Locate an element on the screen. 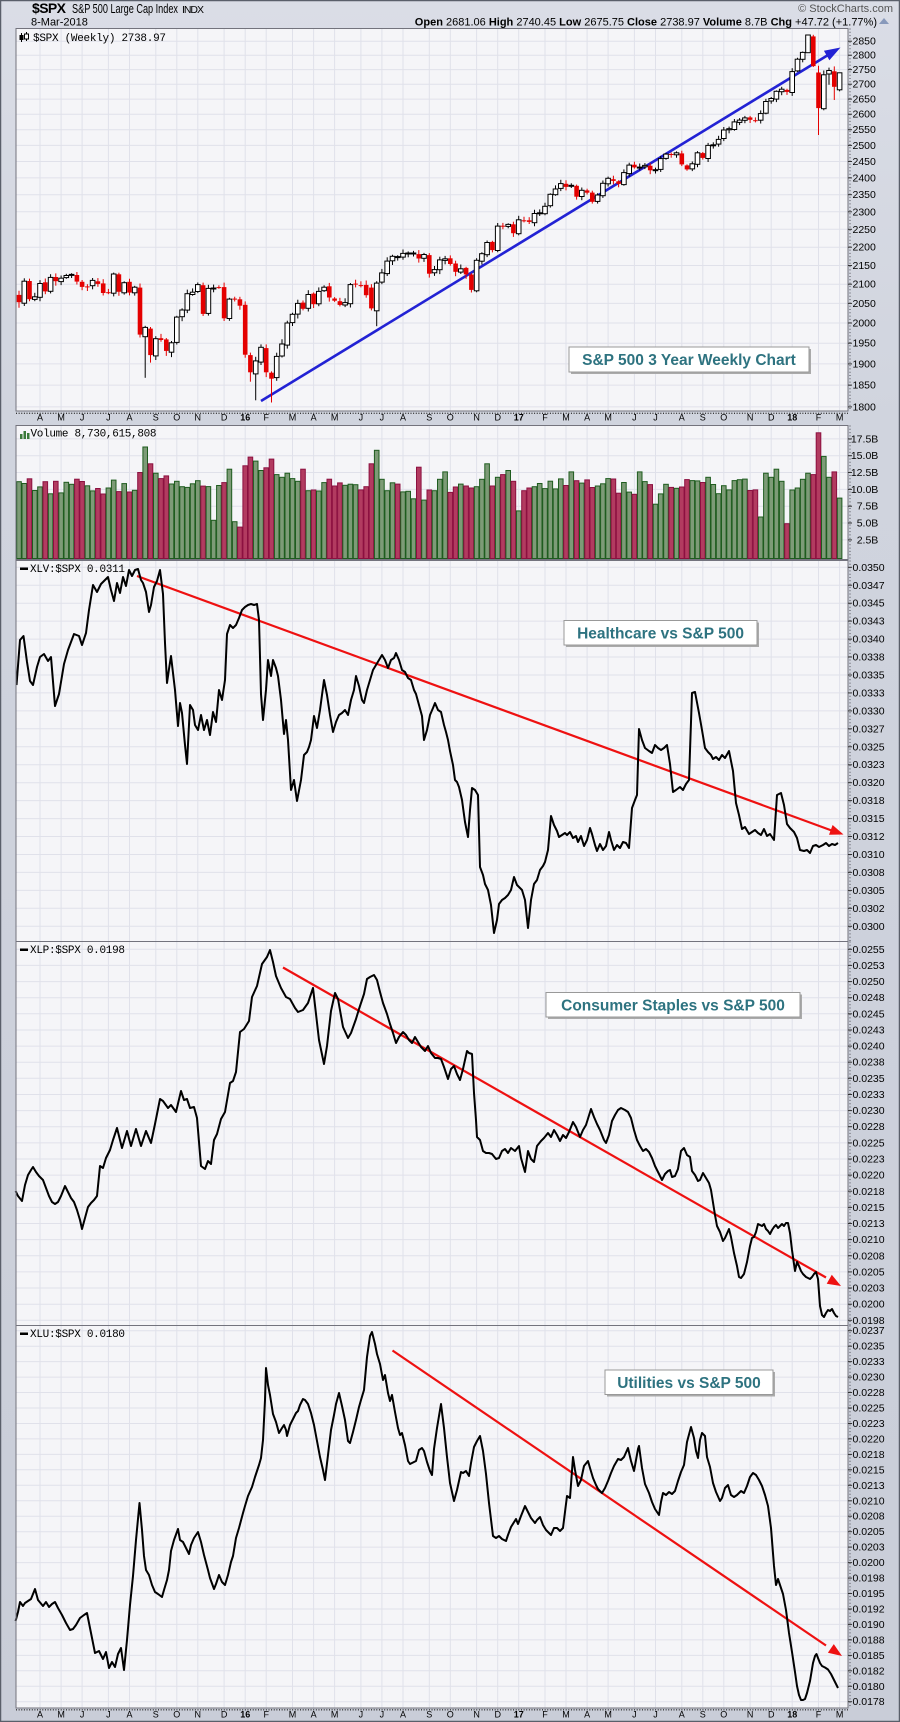 The image size is (900, 1722). svg-text: 2500 is located at coordinates (865, 146).